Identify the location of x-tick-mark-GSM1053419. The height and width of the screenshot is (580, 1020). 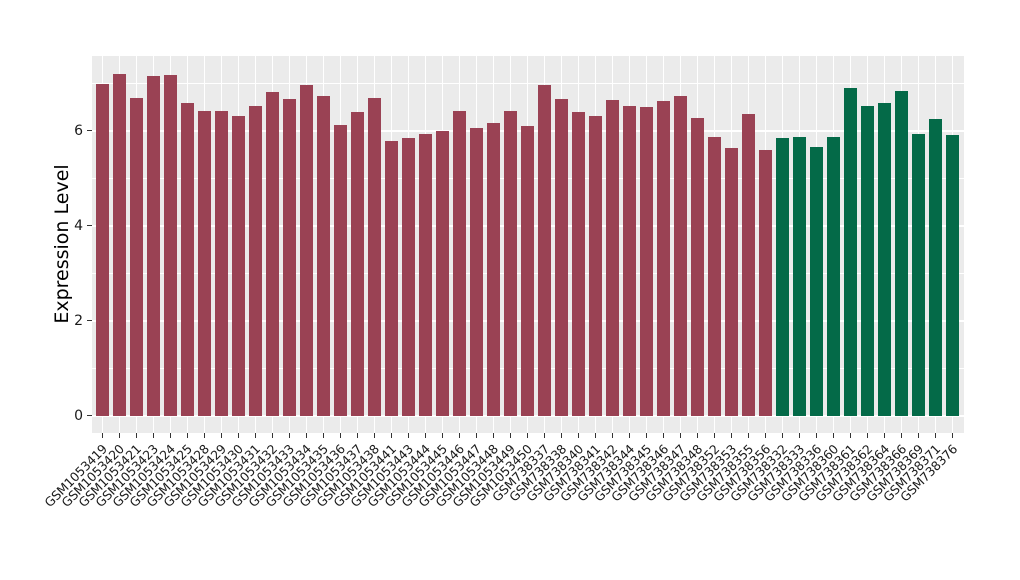
(102, 435).